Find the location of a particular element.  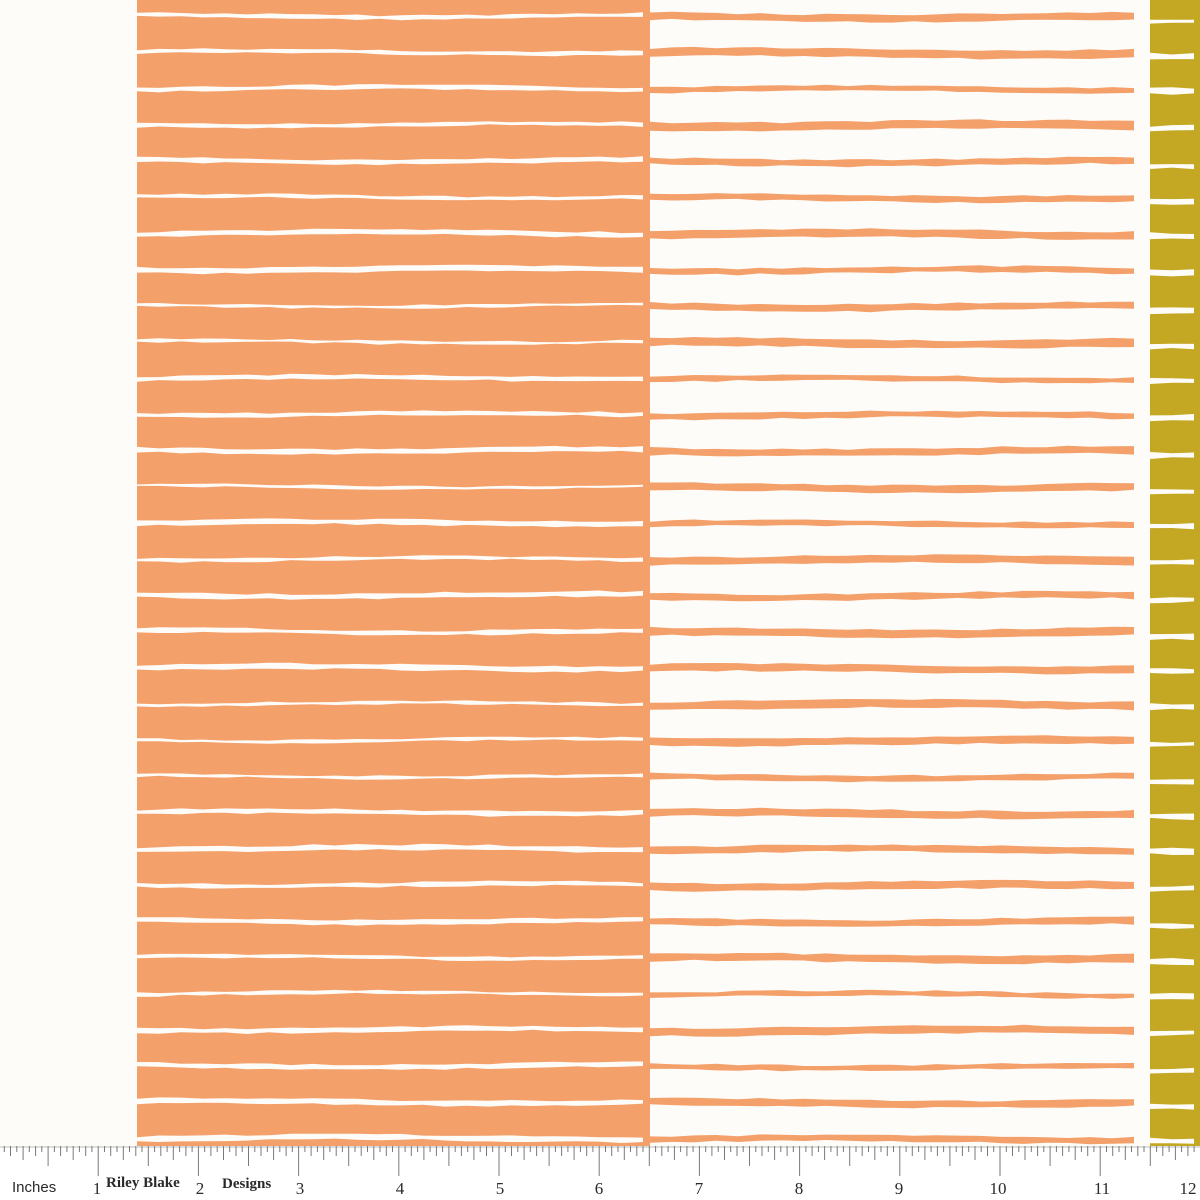

mustard-gaps-group is located at coordinates (1172, 581).